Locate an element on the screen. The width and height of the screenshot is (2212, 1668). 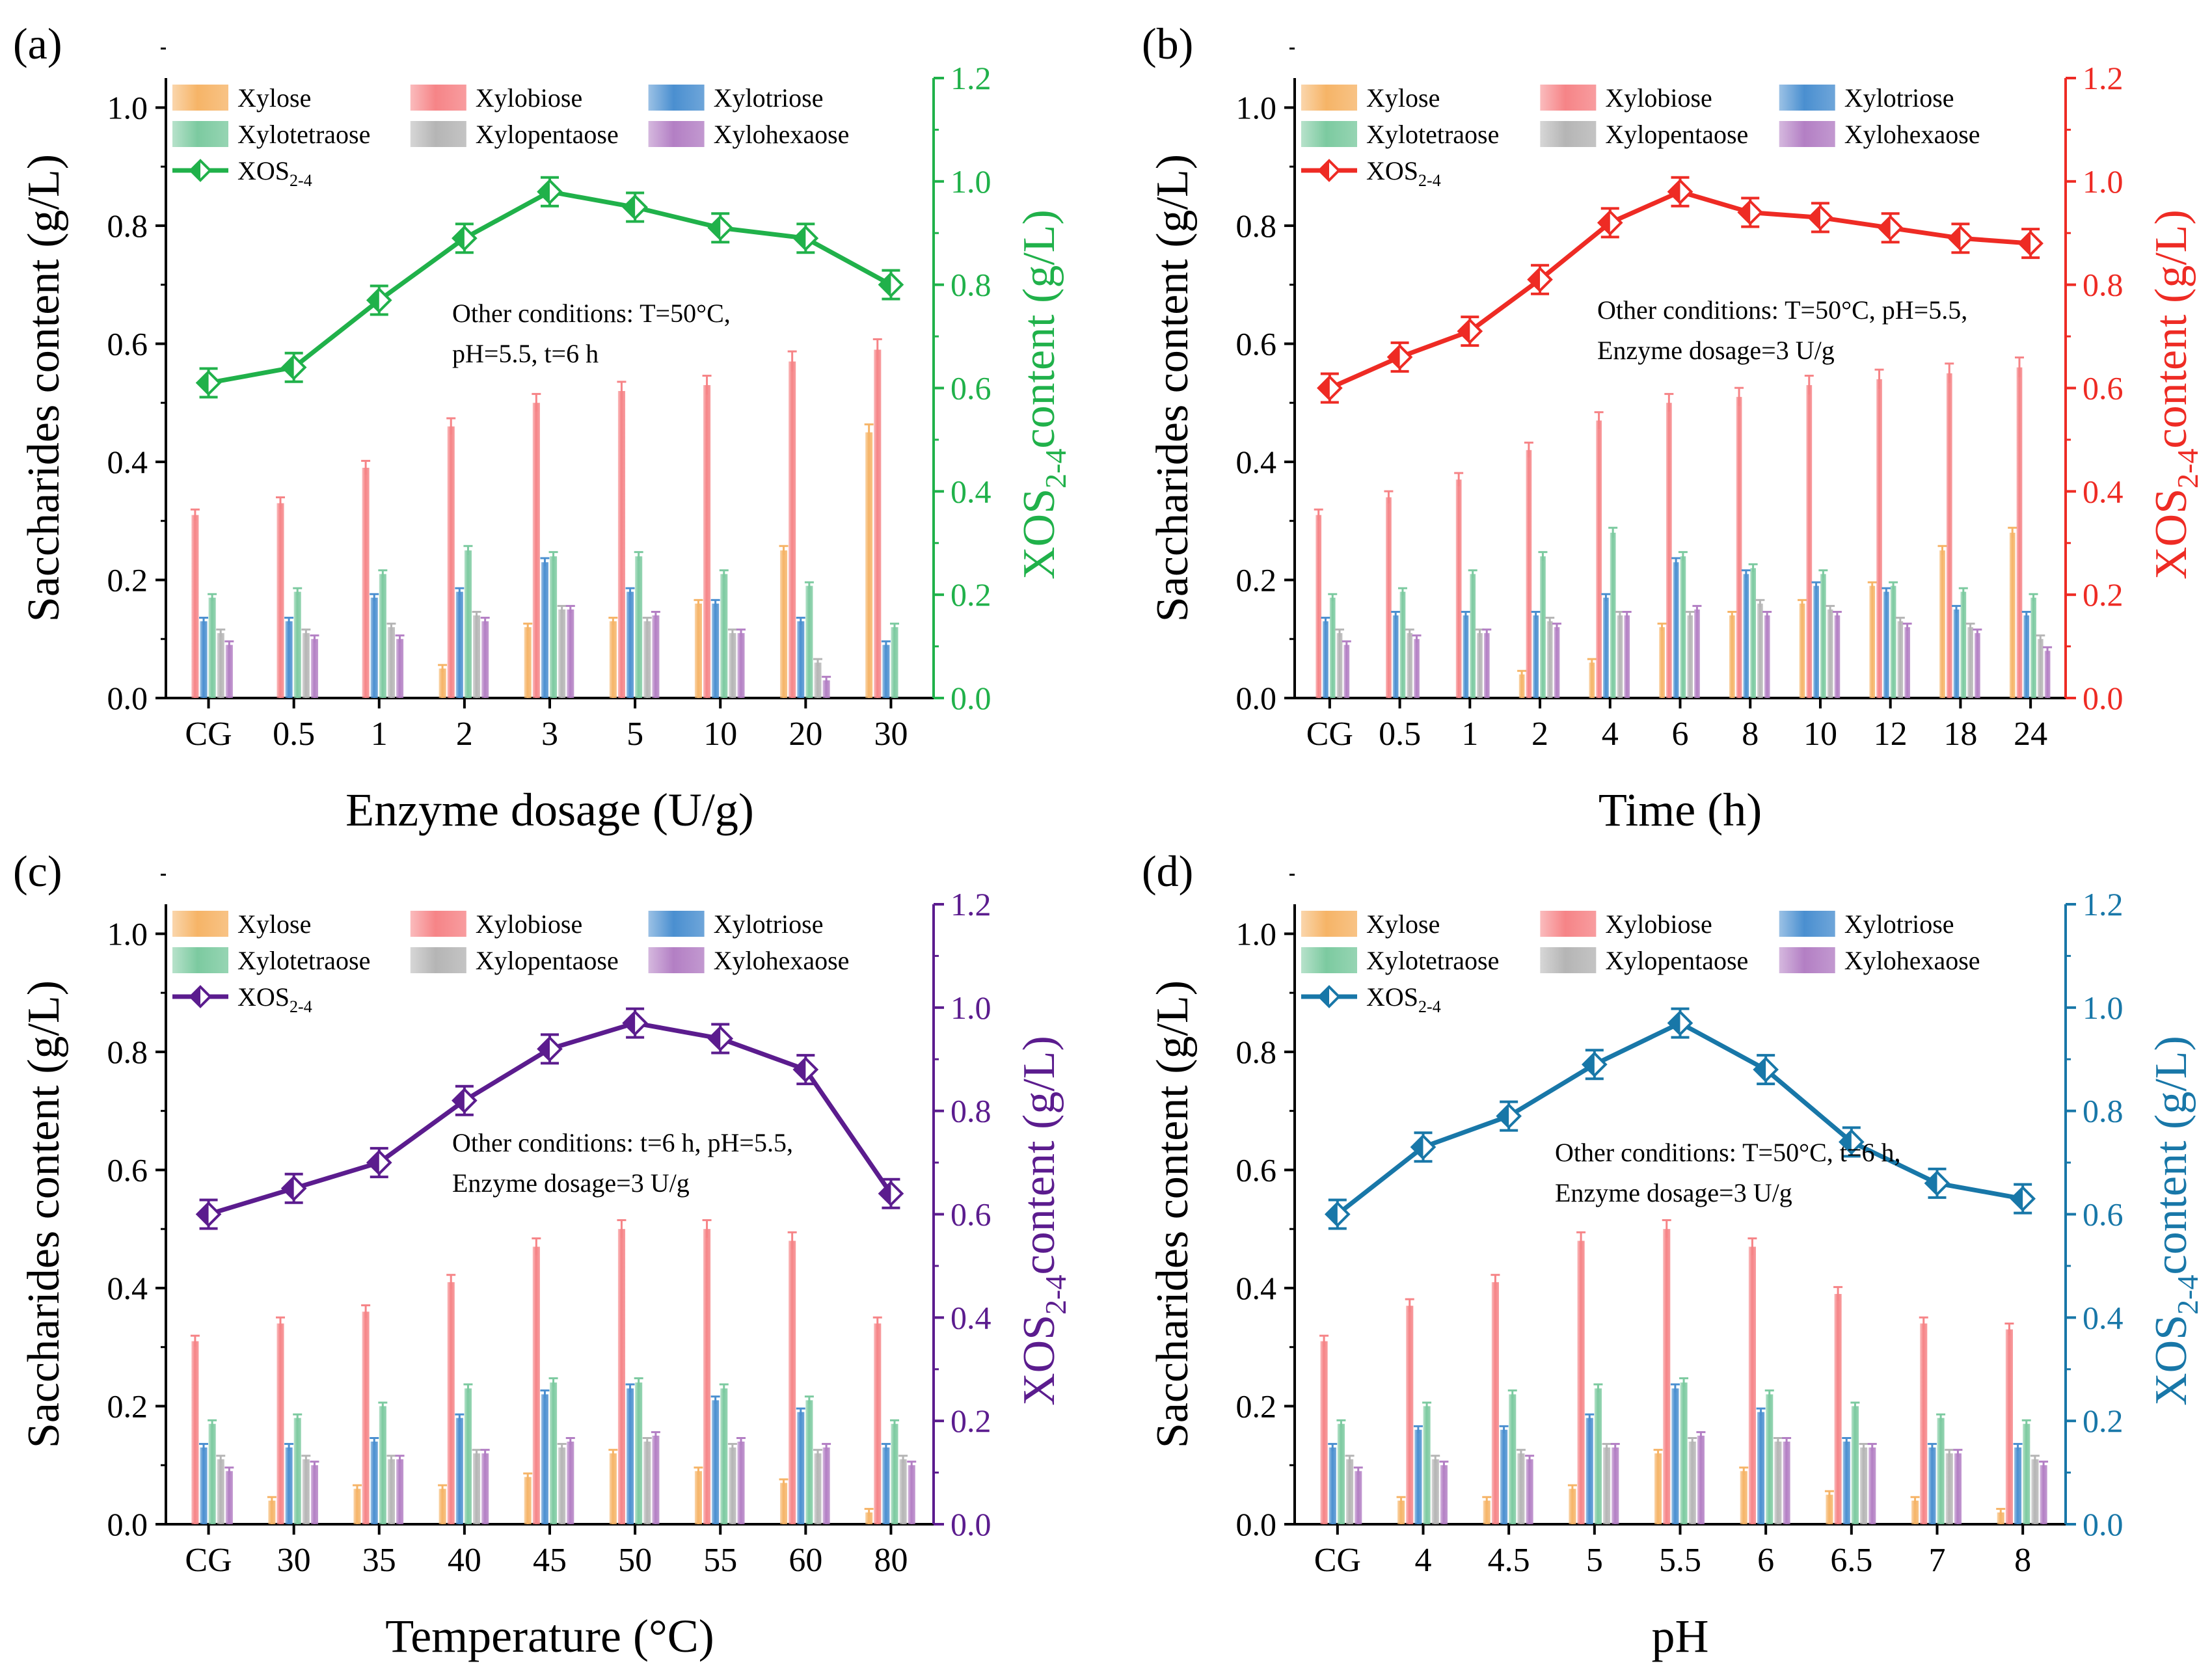
y-tick-label: 0.2 is located at coordinates (1257, 1406).